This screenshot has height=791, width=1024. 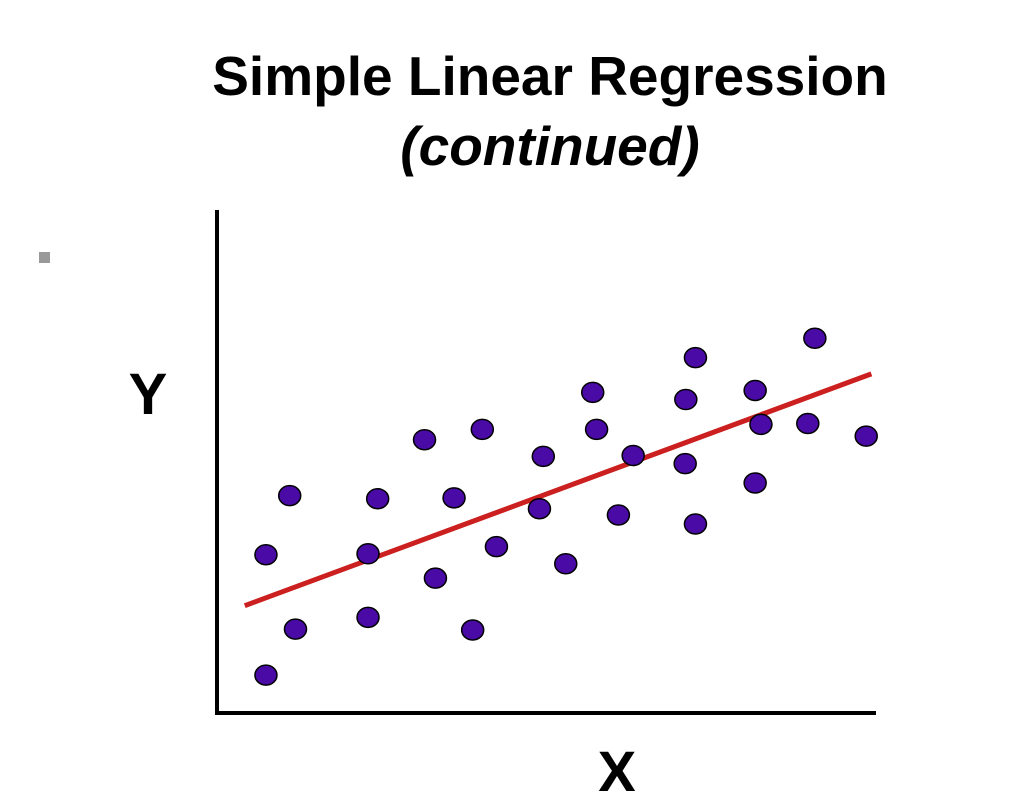 What do you see at coordinates (550, 76) in the screenshot?
I see `slide-title: Simple Linear Regression` at bounding box center [550, 76].